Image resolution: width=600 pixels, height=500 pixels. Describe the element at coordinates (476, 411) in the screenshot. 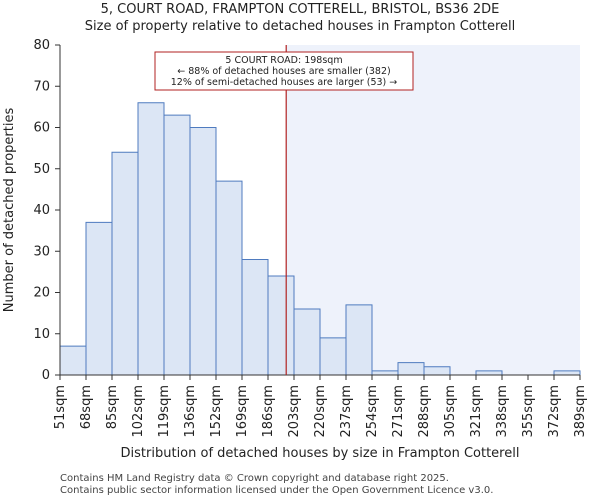

I see `x-tick-label-321sqm: 321sqm` at that location.